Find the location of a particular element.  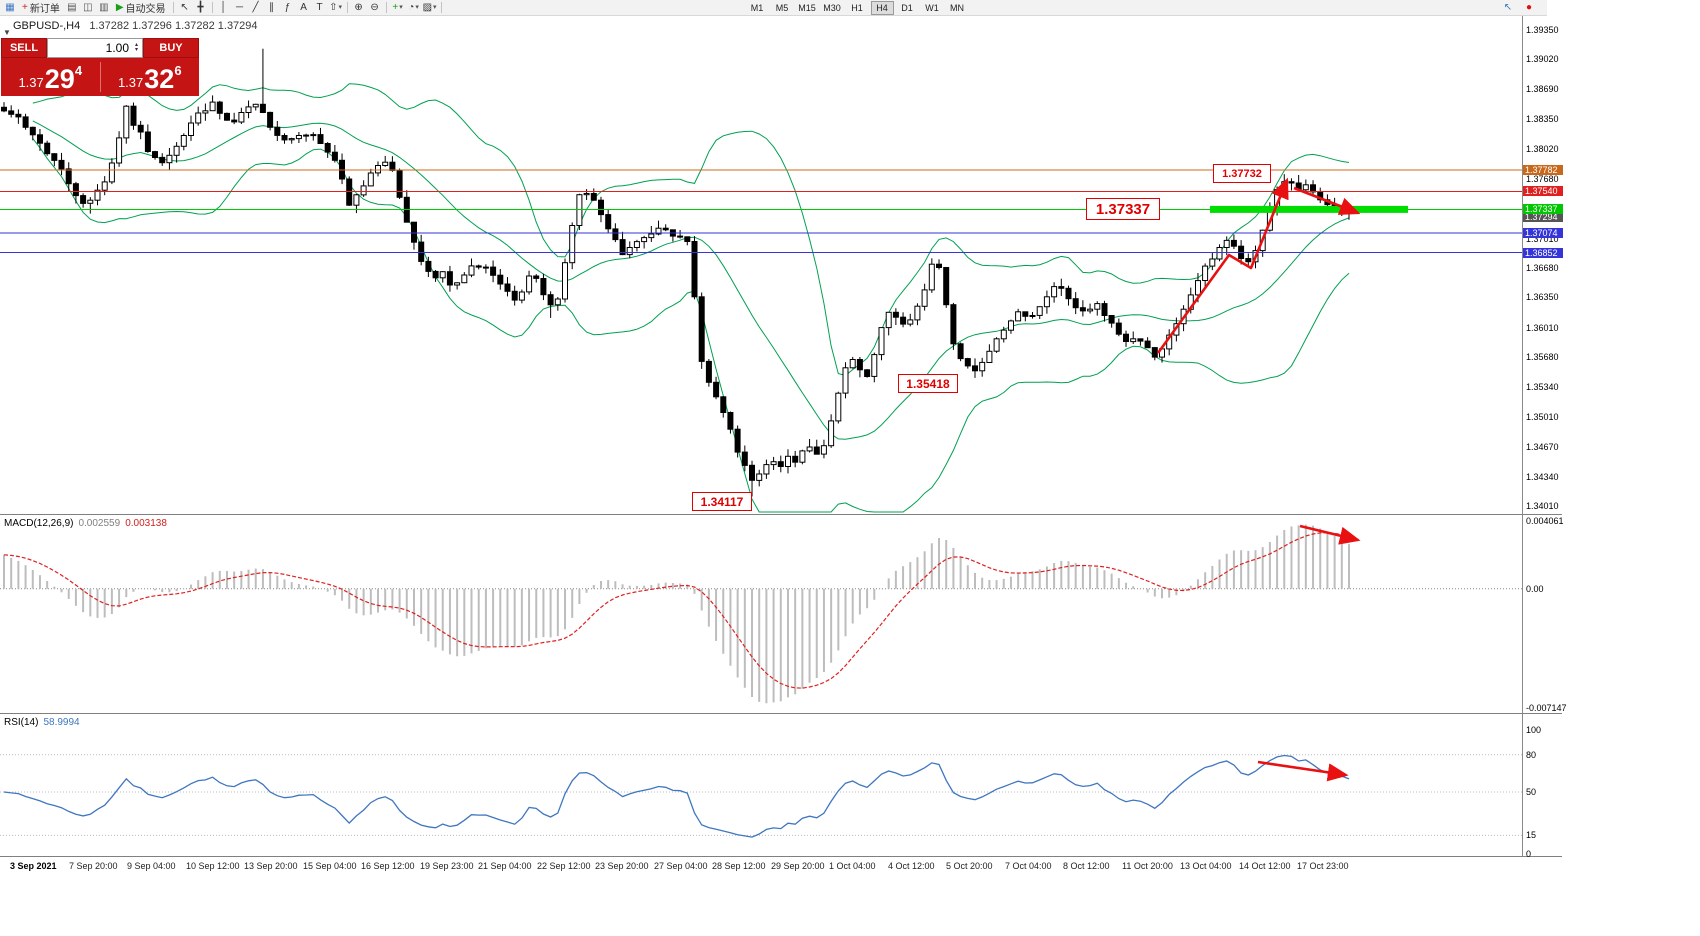

time-label: 3 Sep 2021 is located at coordinates (33, 866).